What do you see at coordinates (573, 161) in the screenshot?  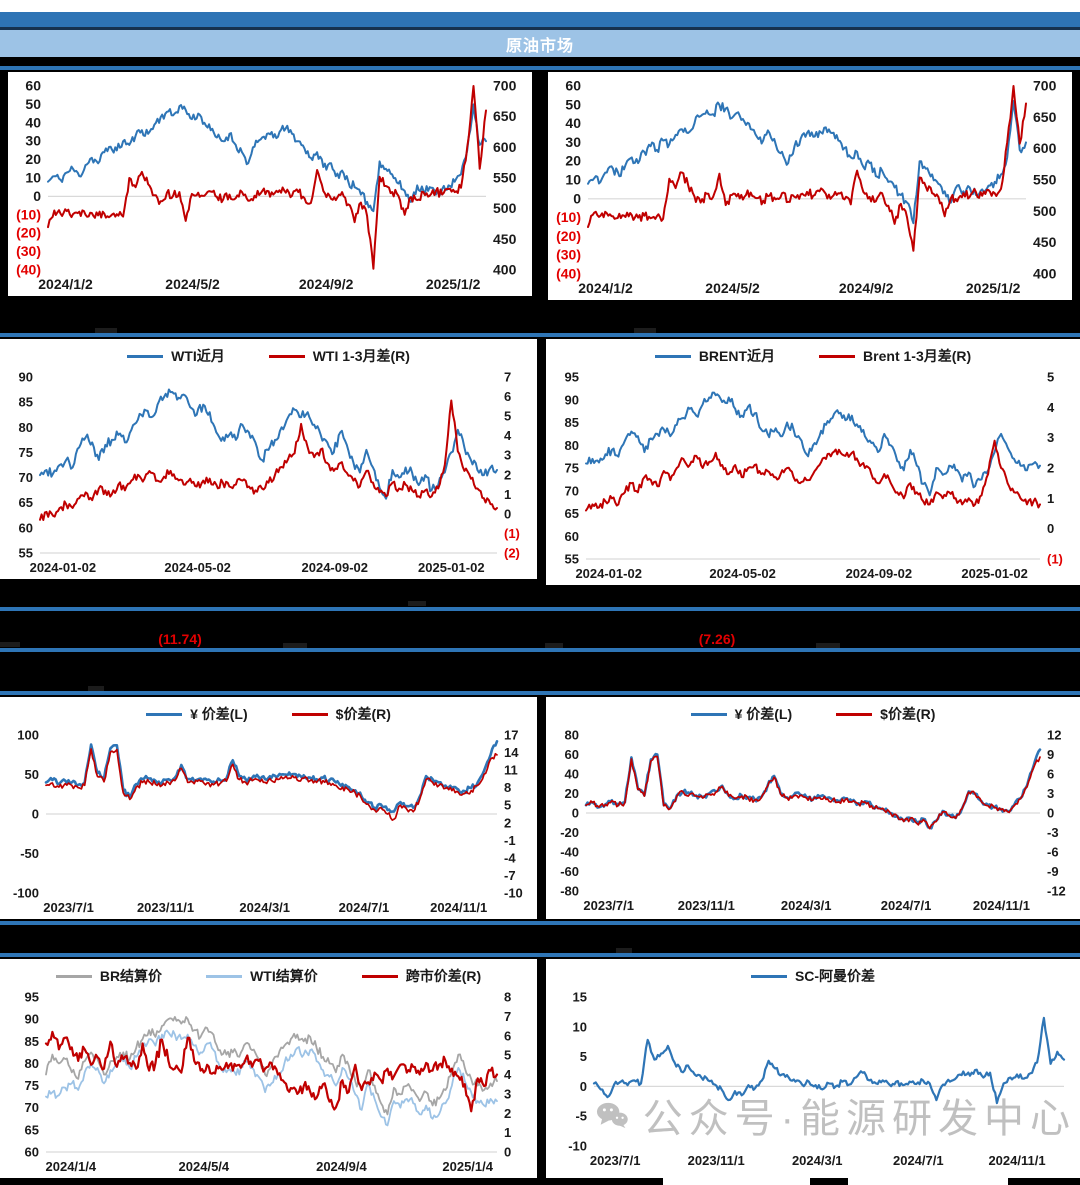 I see `svg-text: 20` at bounding box center [573, 161].